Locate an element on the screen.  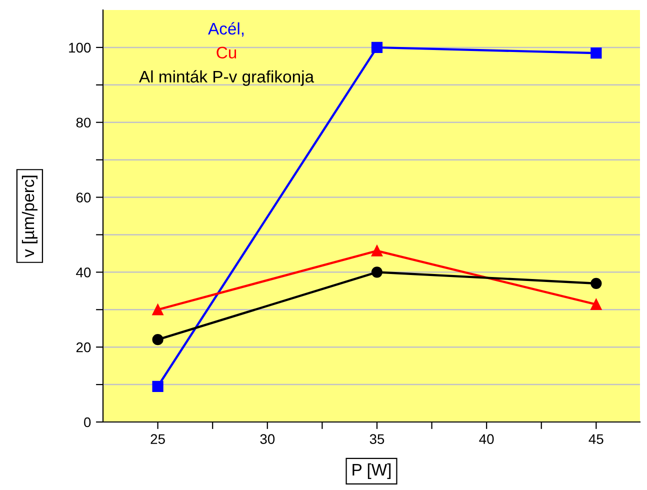
x-axis-title: P [W] is located at coordinates (371, 471).